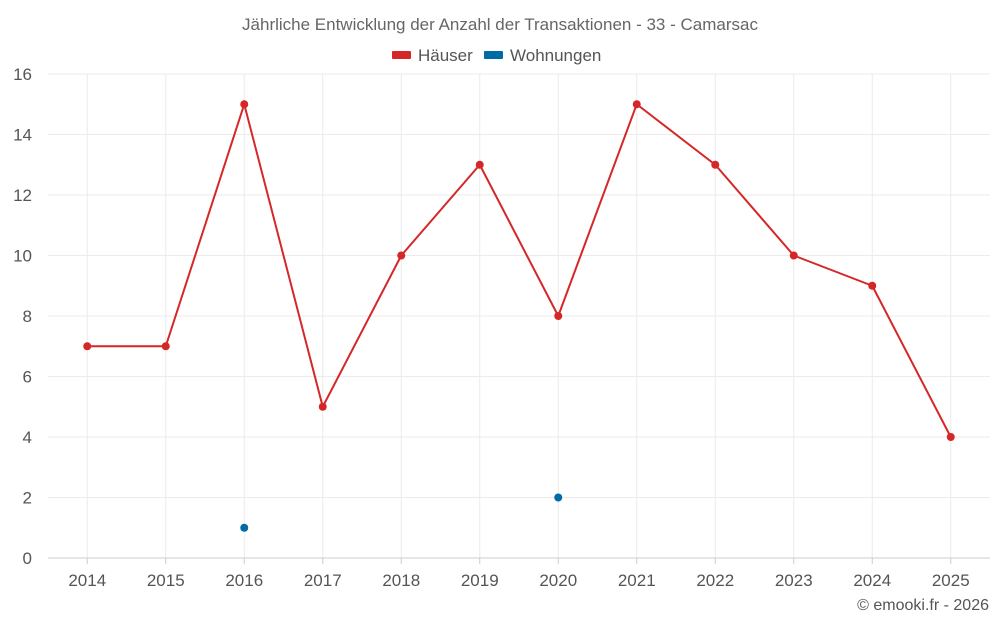 The image size is (1000, 625). Describe the element at coordinates (27, 498) in the screenshot. I see `y-tick-label: 2` at that location.